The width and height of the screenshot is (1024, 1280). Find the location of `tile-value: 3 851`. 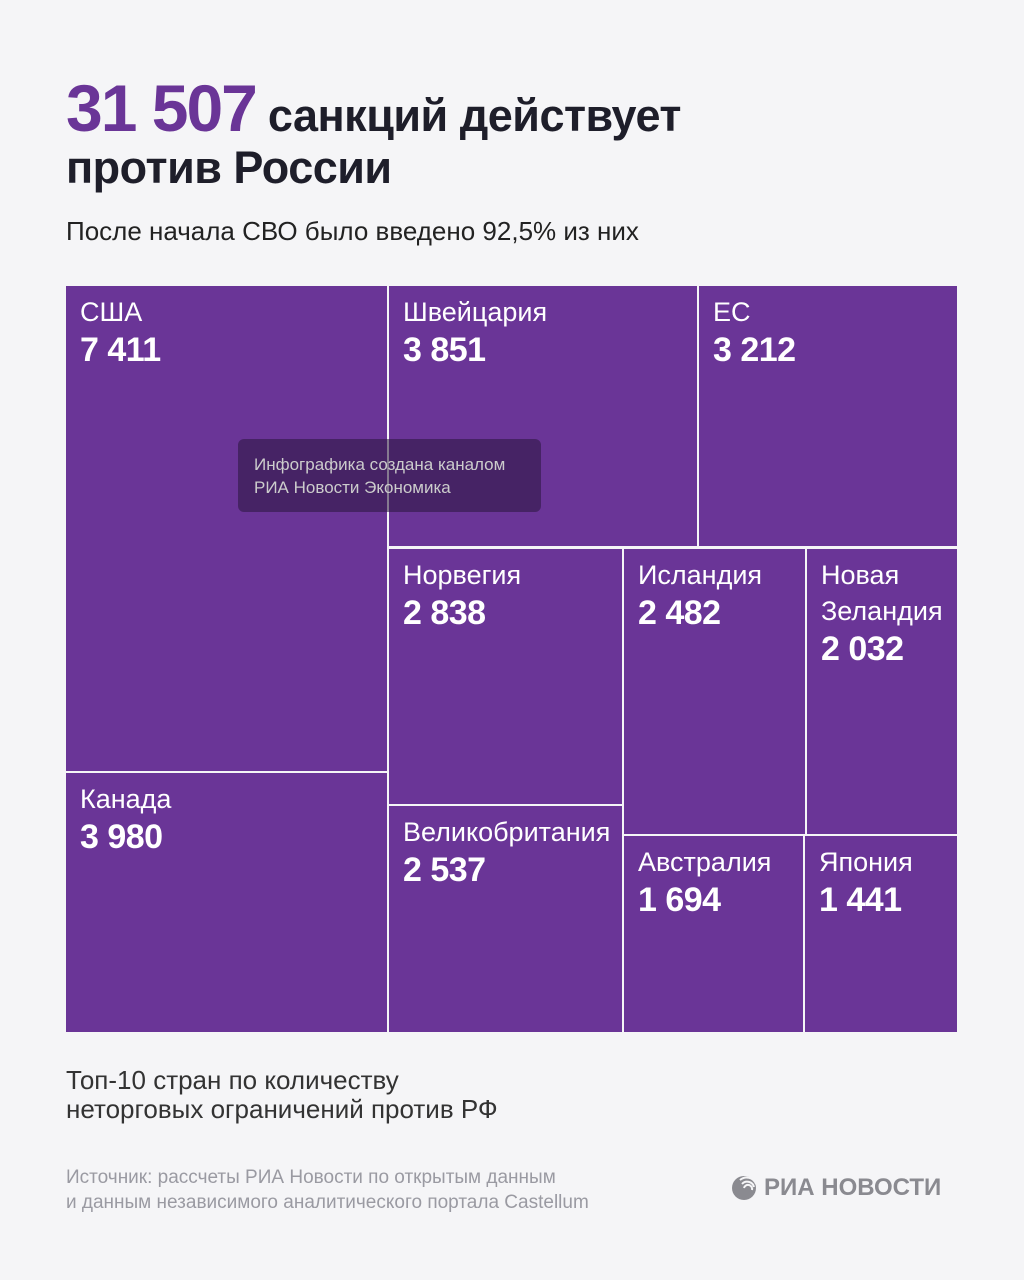

tile-value: 3 851 is located at coordinates (444, 350).